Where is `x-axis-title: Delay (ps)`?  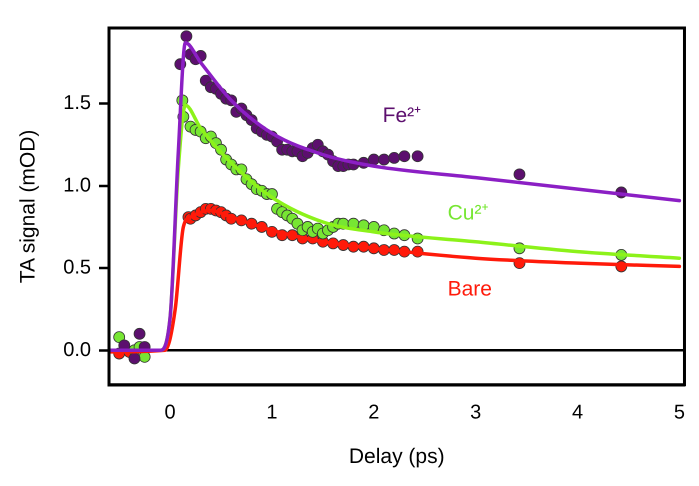 x-axis-title: Delay (ps) is located at coordinates (396, 456).